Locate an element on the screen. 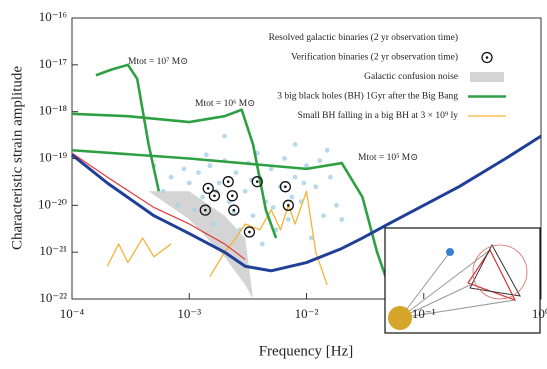 The width and height of the screenshot is (547, 369). y-tick-label: 10⁻¹⁷ is located at coordinates (53, 63).